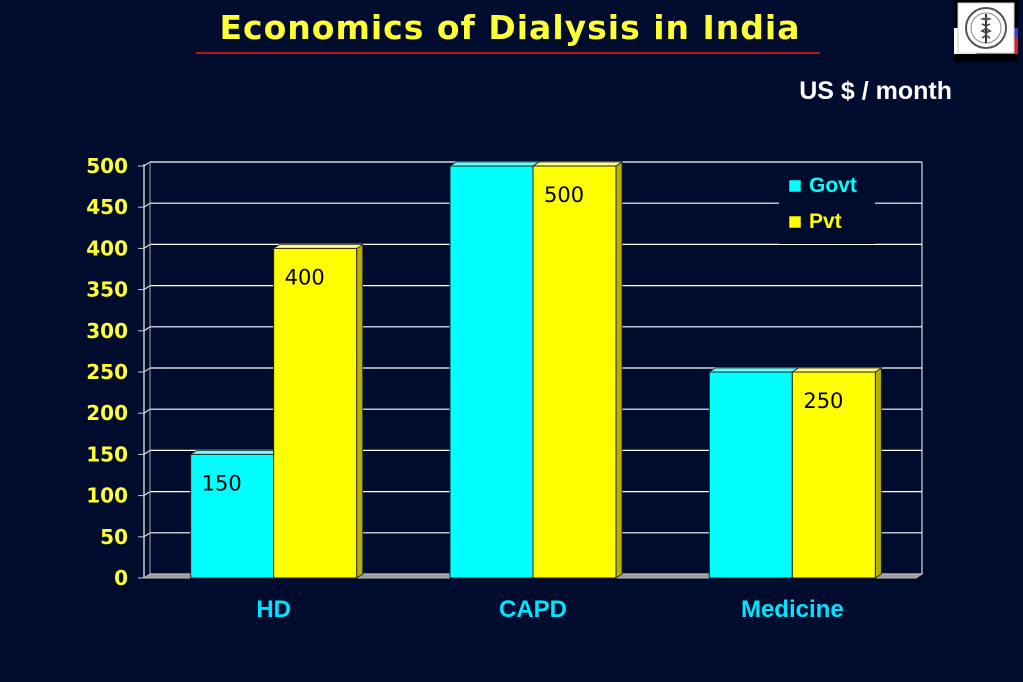  Describe the element at coordinates (533, 609) in the screenshot. I see `x-category-label: CAPD` at that location.